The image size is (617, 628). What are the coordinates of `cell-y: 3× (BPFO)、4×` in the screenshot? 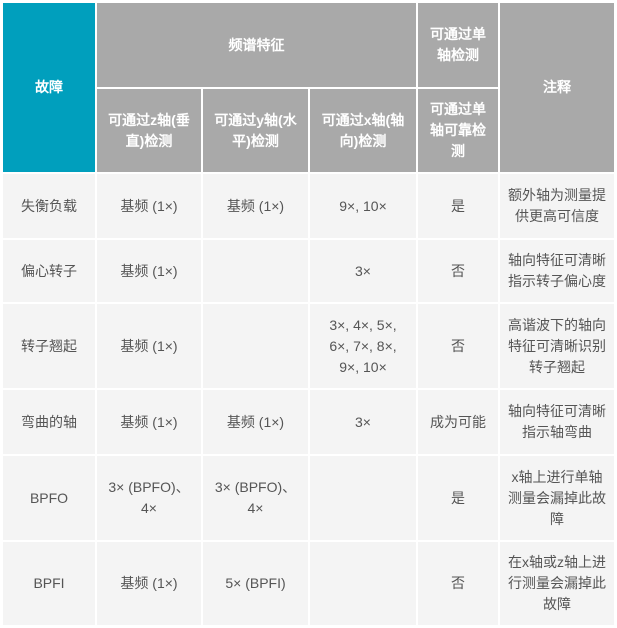 It's located at (255, 498).